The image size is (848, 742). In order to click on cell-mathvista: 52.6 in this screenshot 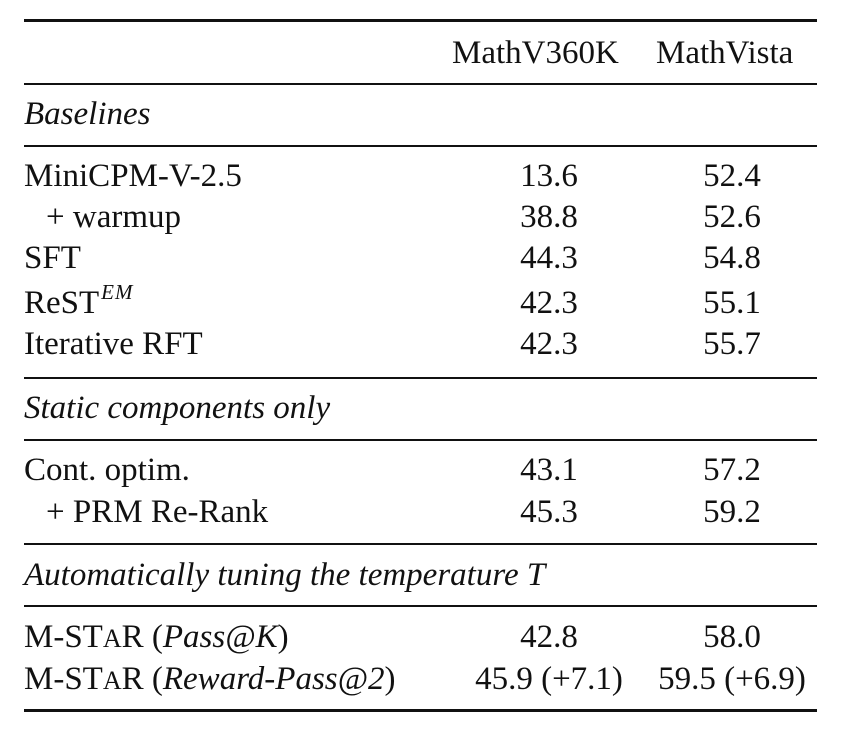, I will do `click(732, 217)`.